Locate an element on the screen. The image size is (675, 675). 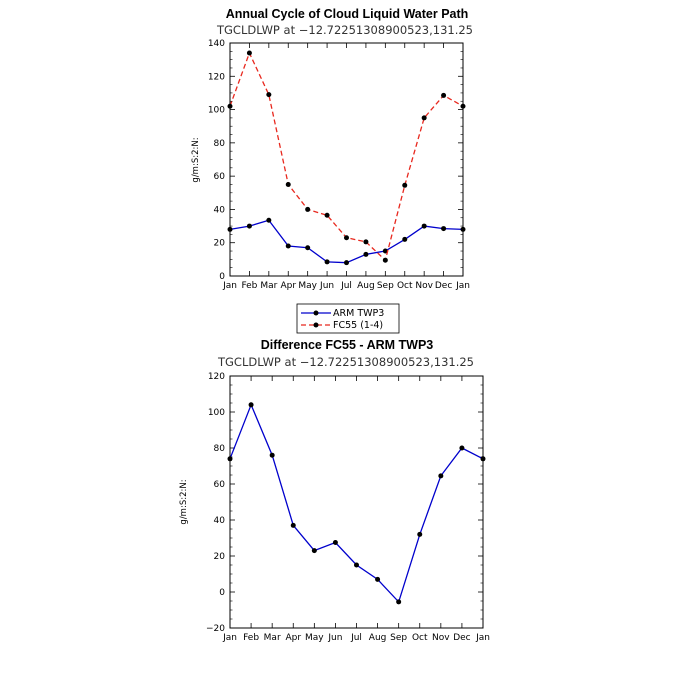
legend-arm-label: ARM TWP3 is located at coordinates (358, 313).